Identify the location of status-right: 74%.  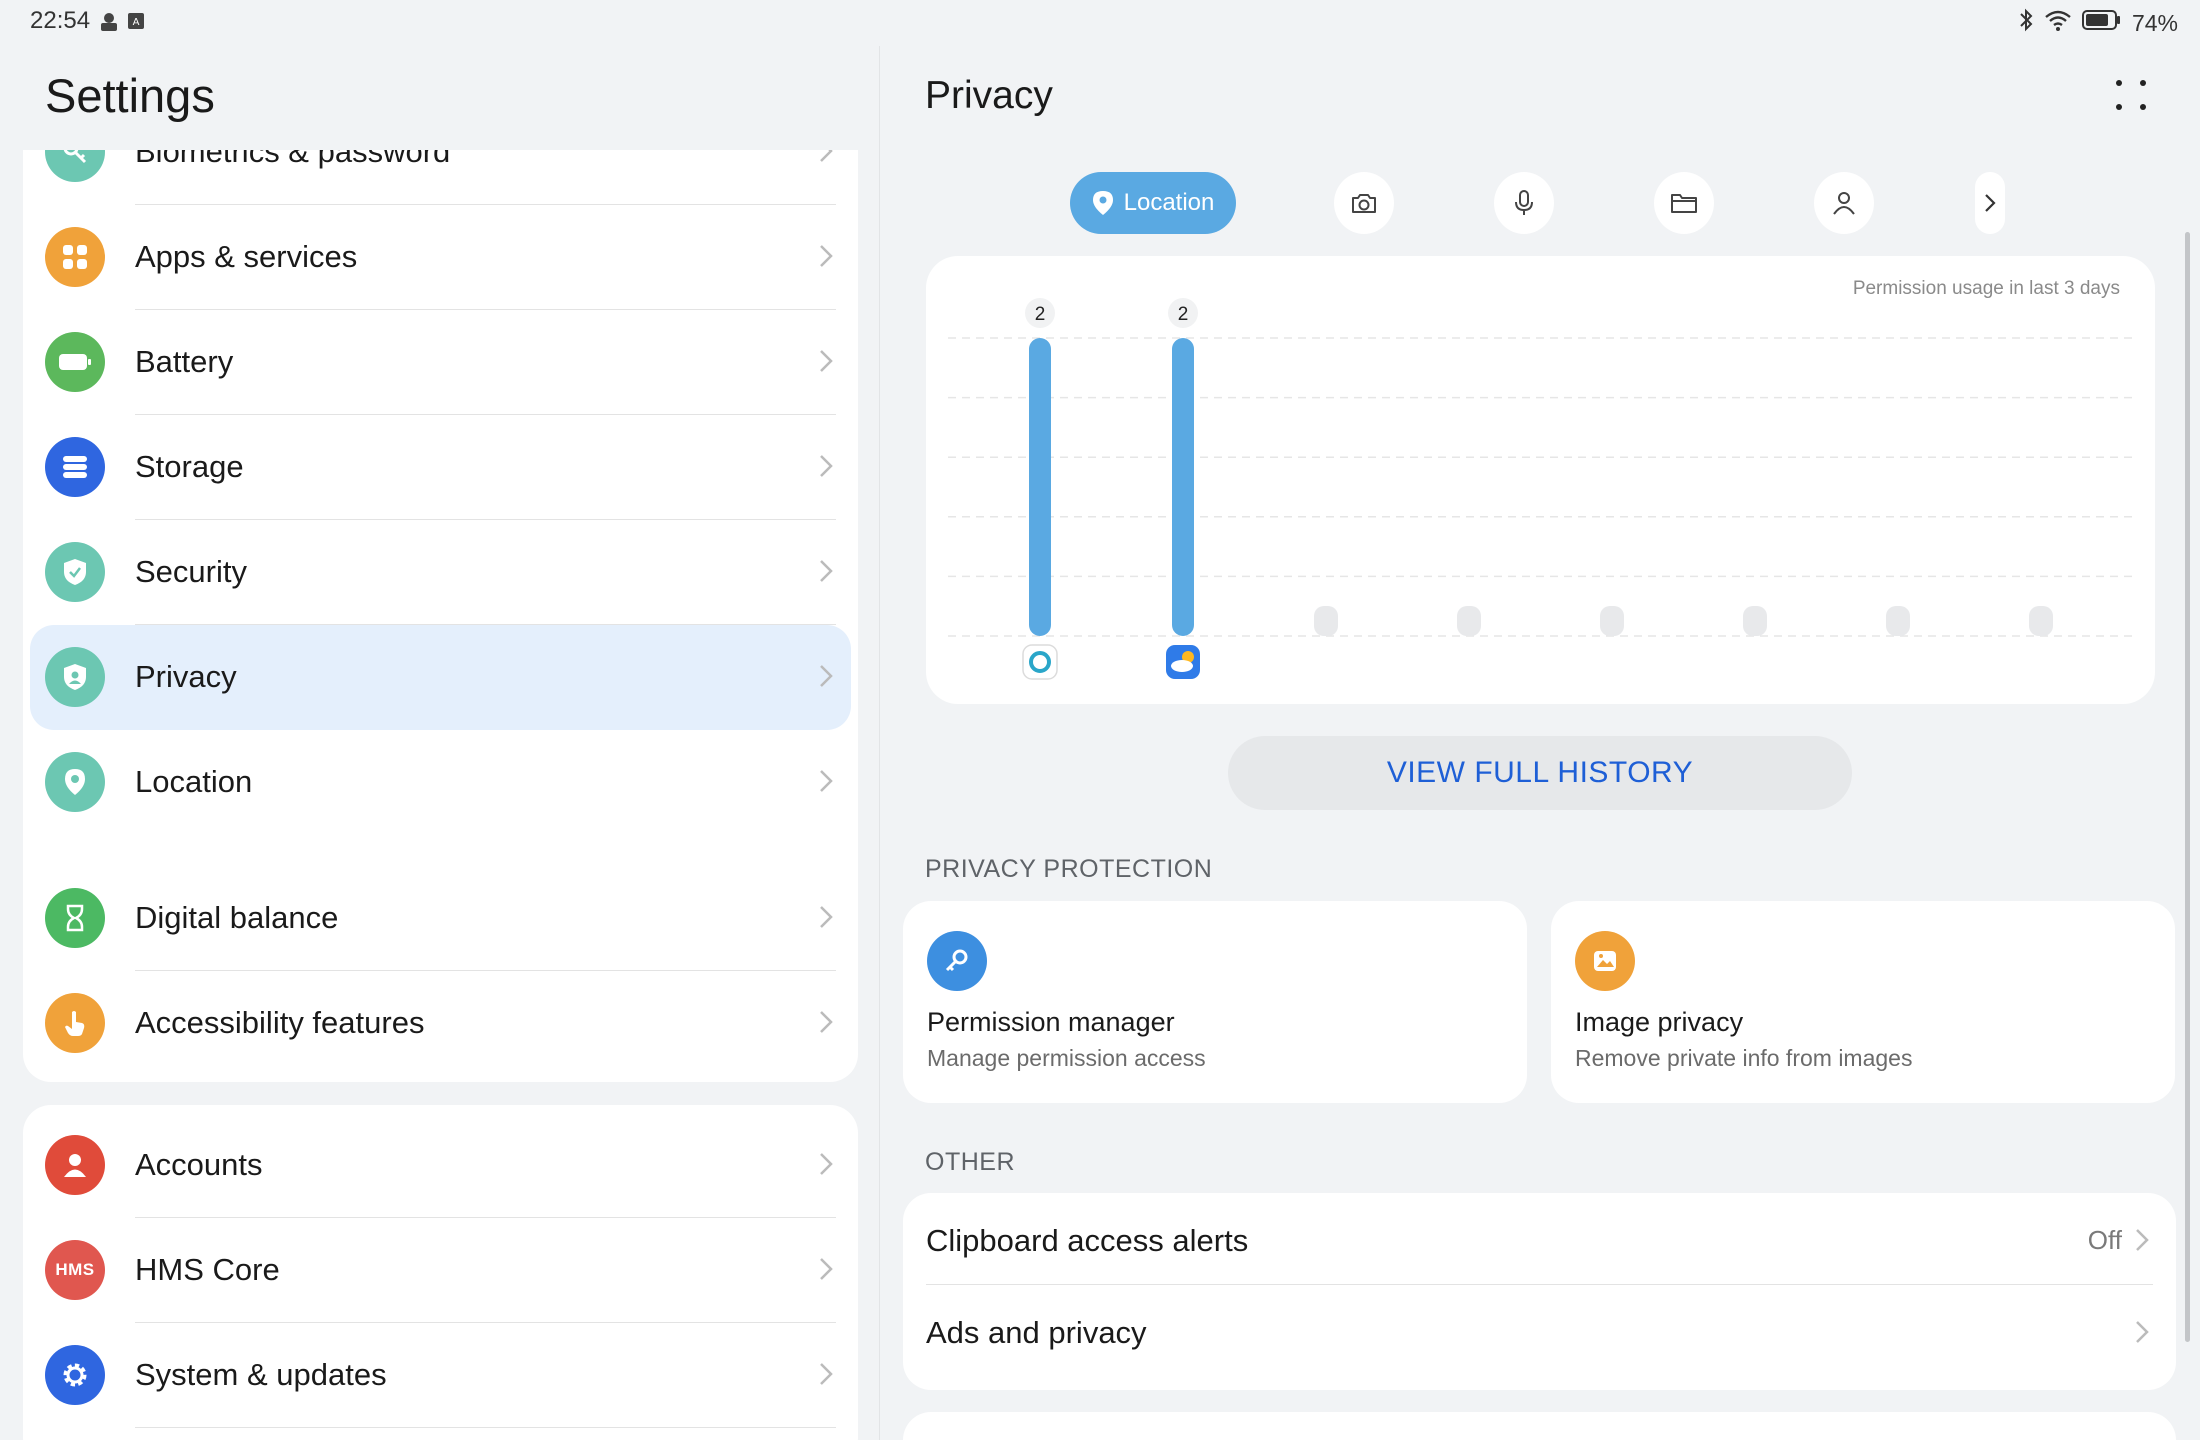
(2098, 23).